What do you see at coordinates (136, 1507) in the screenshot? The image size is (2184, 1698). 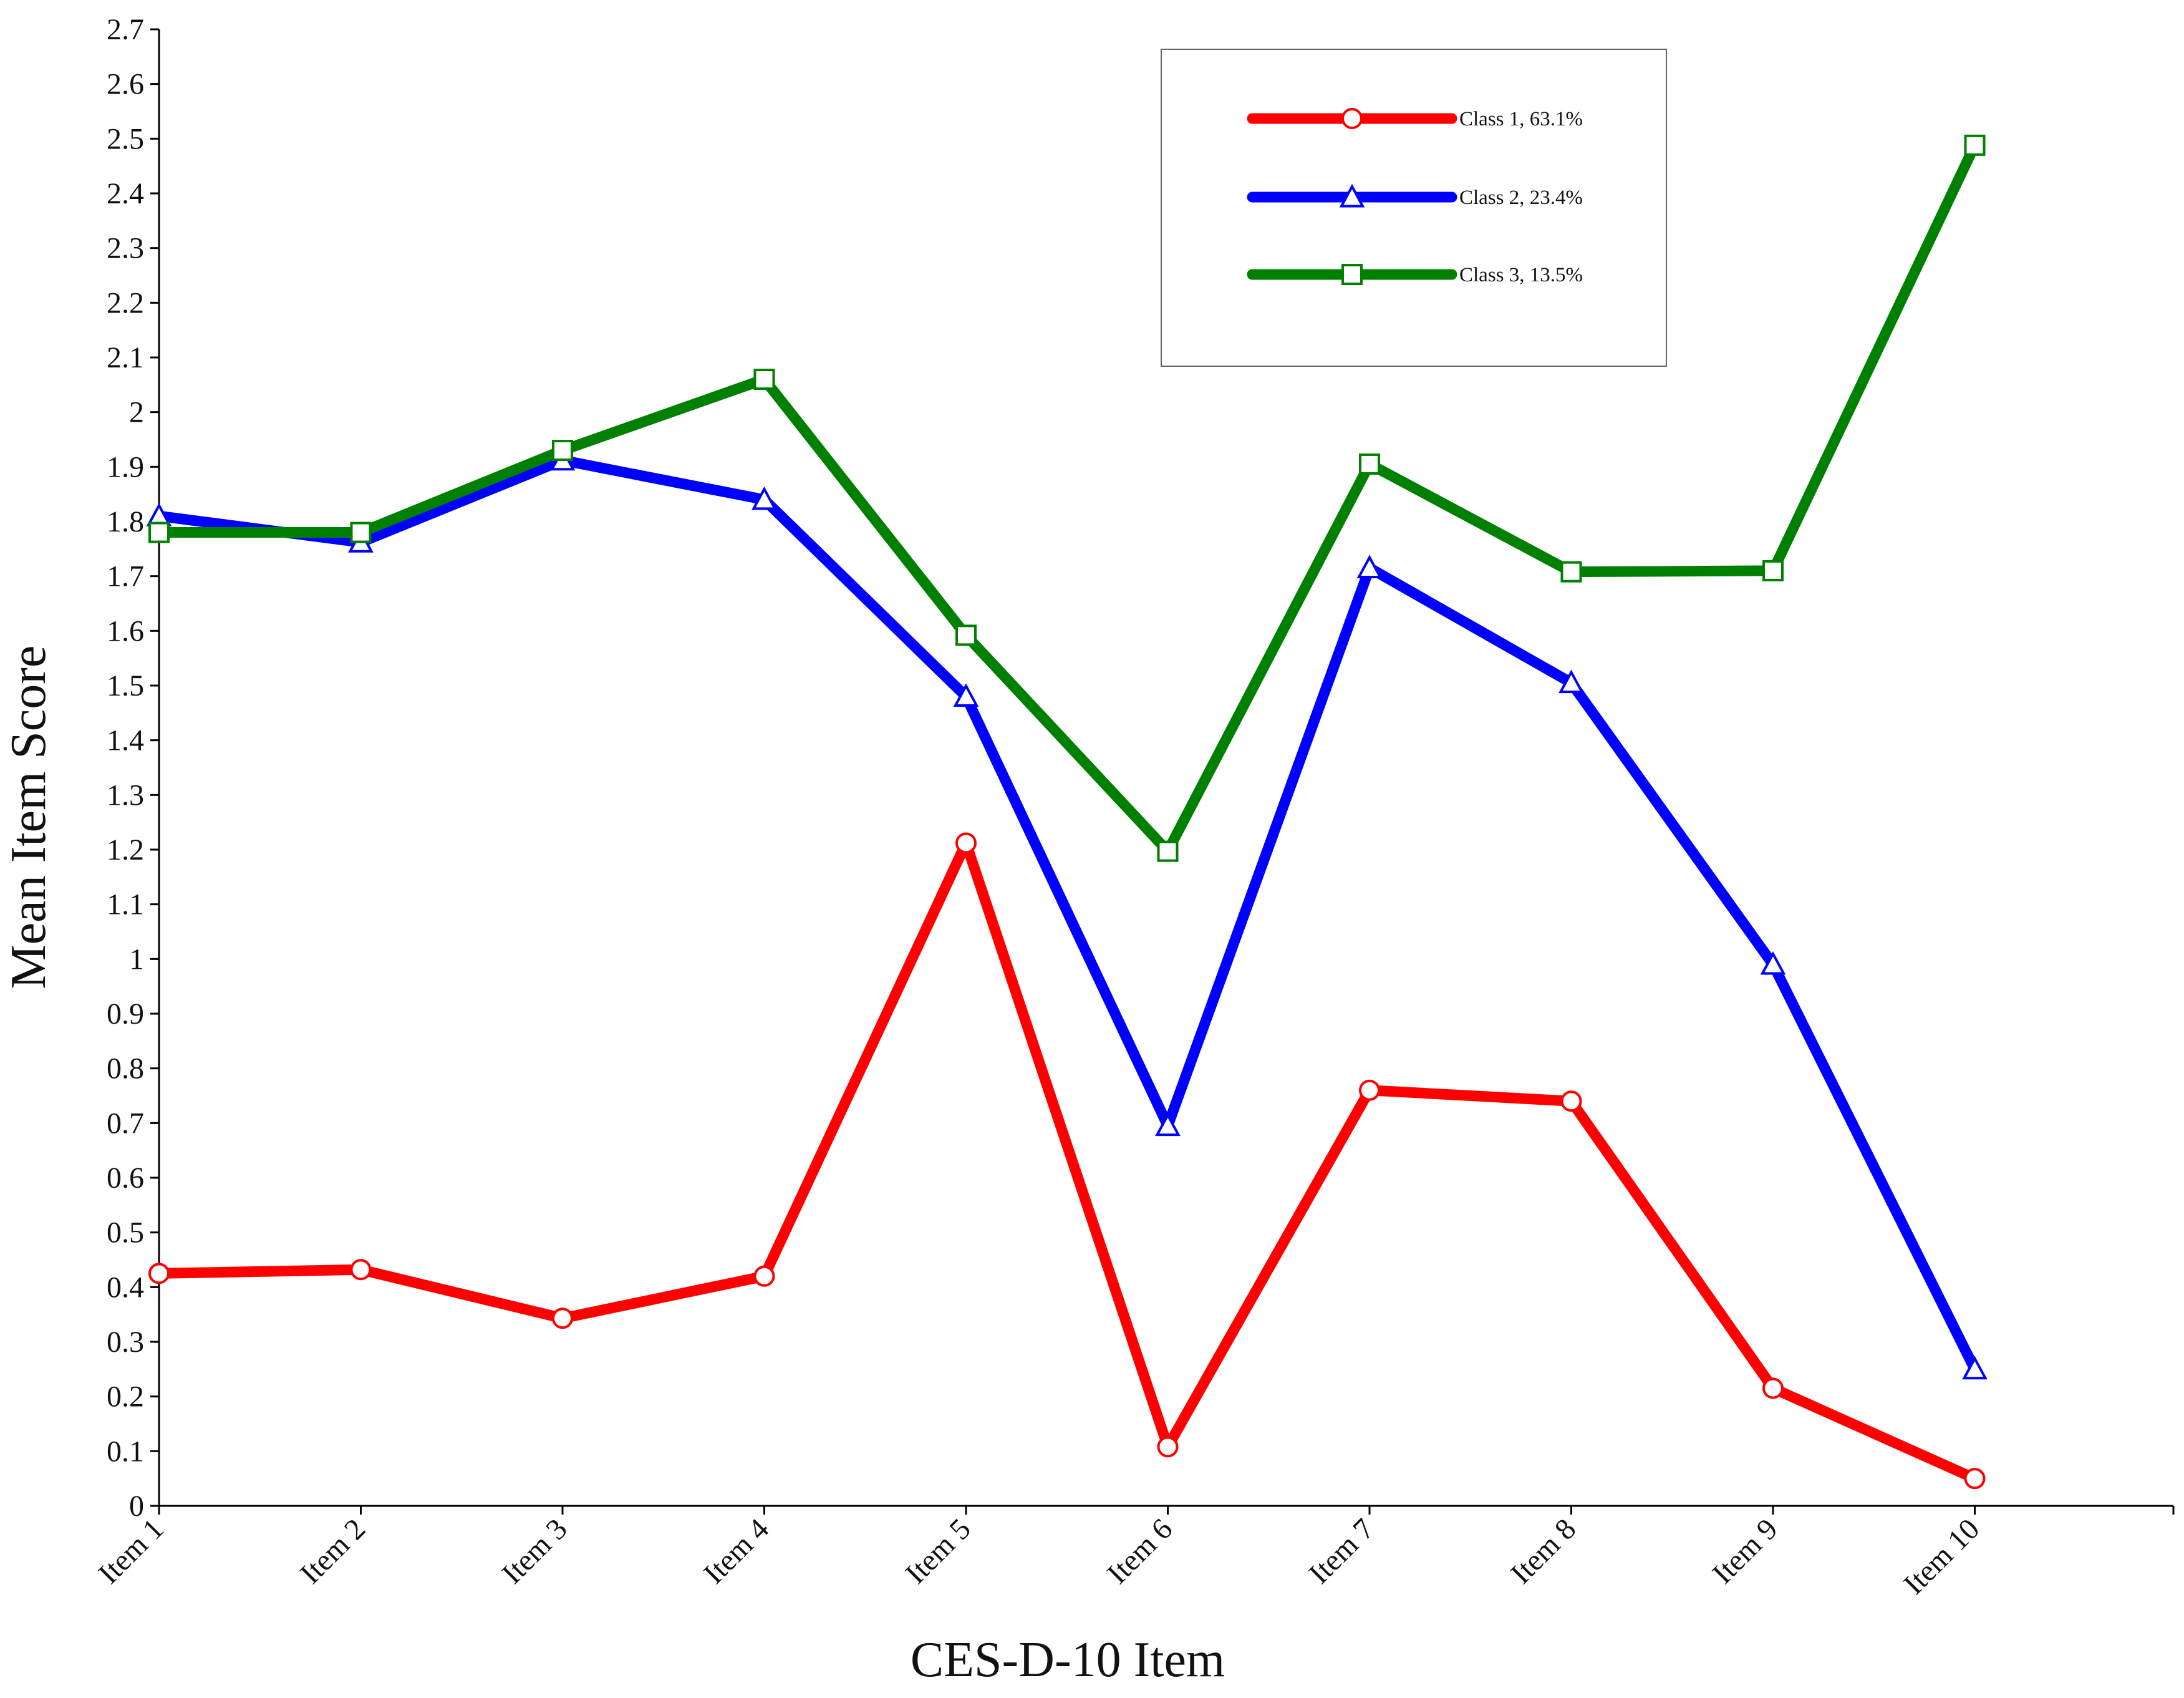 I see `y-tick-label: 0` at bounding box center [136, 1507].